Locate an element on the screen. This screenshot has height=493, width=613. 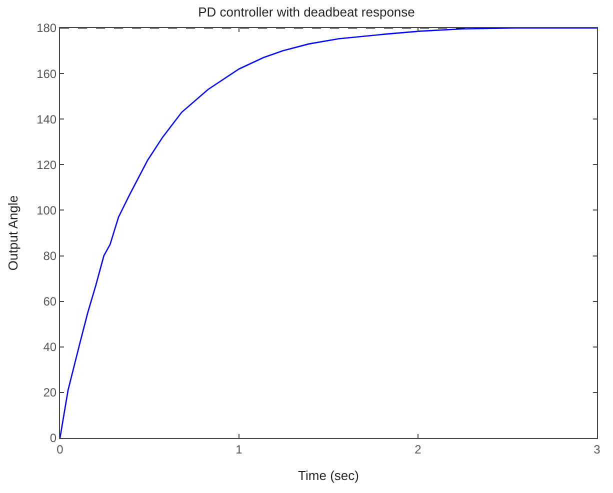
x-tick-label: 3 is located at coordinates (597, 449).